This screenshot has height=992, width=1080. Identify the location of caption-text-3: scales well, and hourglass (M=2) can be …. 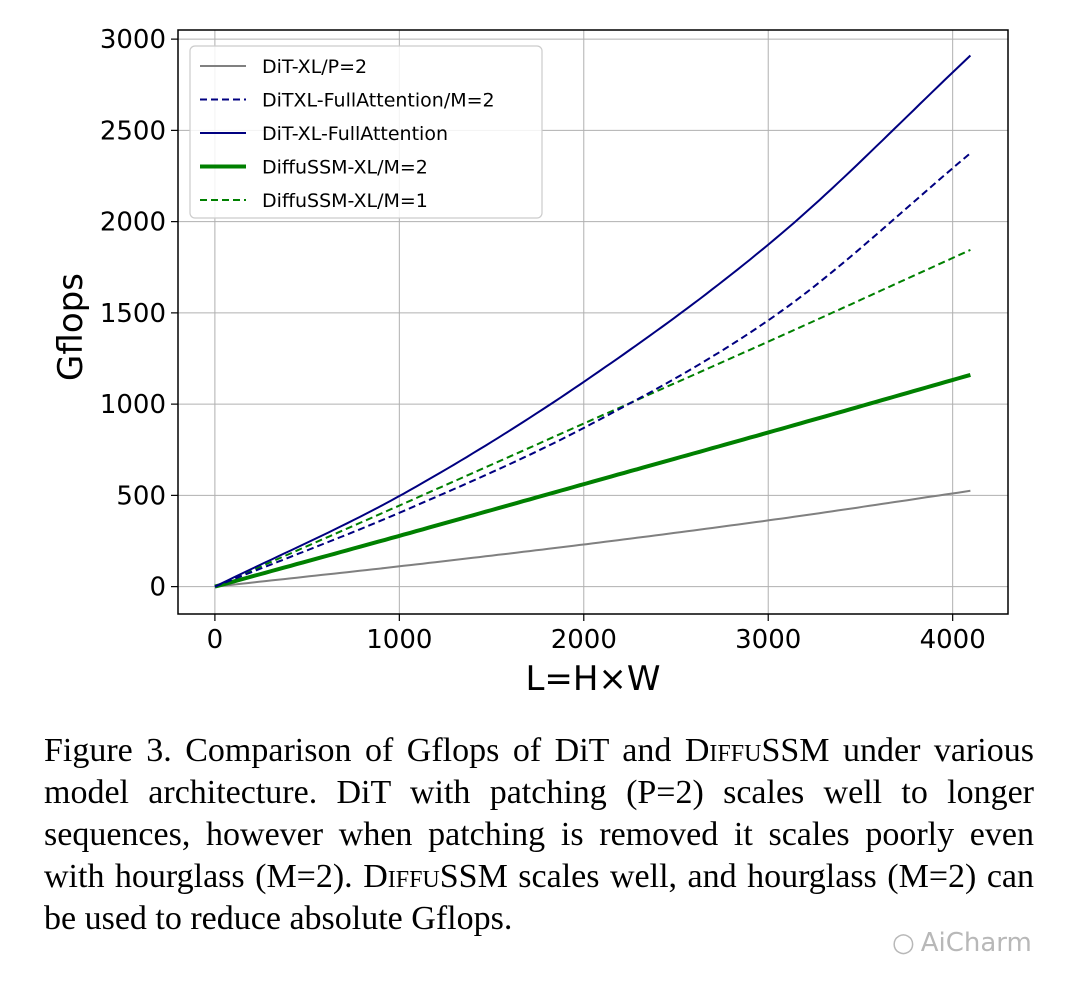
(539, 897).